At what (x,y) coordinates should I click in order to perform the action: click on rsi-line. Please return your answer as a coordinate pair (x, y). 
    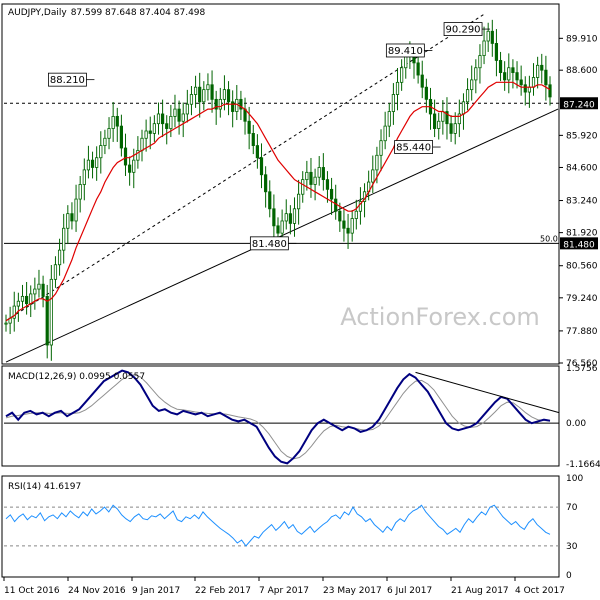
    Looking at the image, I should click on (278, 525).